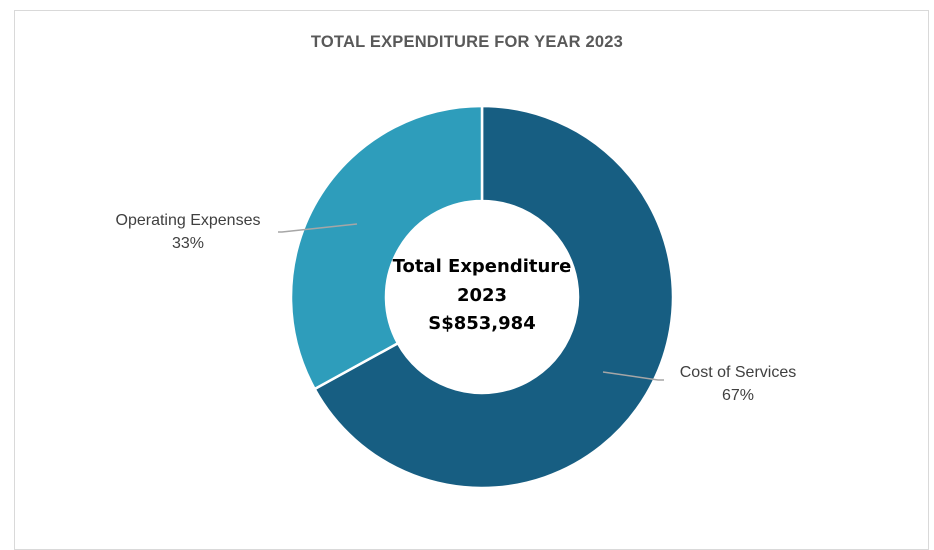  What do you see at coordinates (482, 266) in the screenshot?
I see `center-text-title: Total Expenditure` at bounding box center [482, 266].